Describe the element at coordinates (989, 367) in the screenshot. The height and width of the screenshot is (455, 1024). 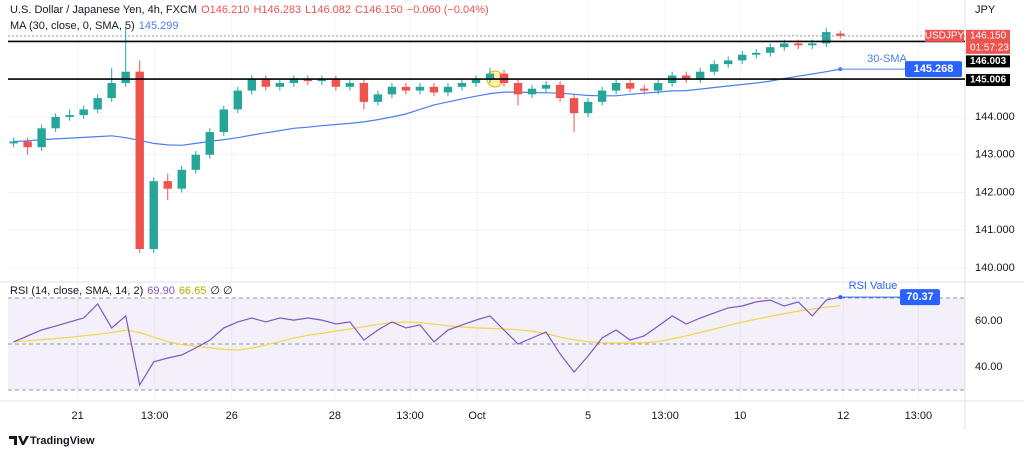
I see `rsi-tick-label: 40.00` at that location.